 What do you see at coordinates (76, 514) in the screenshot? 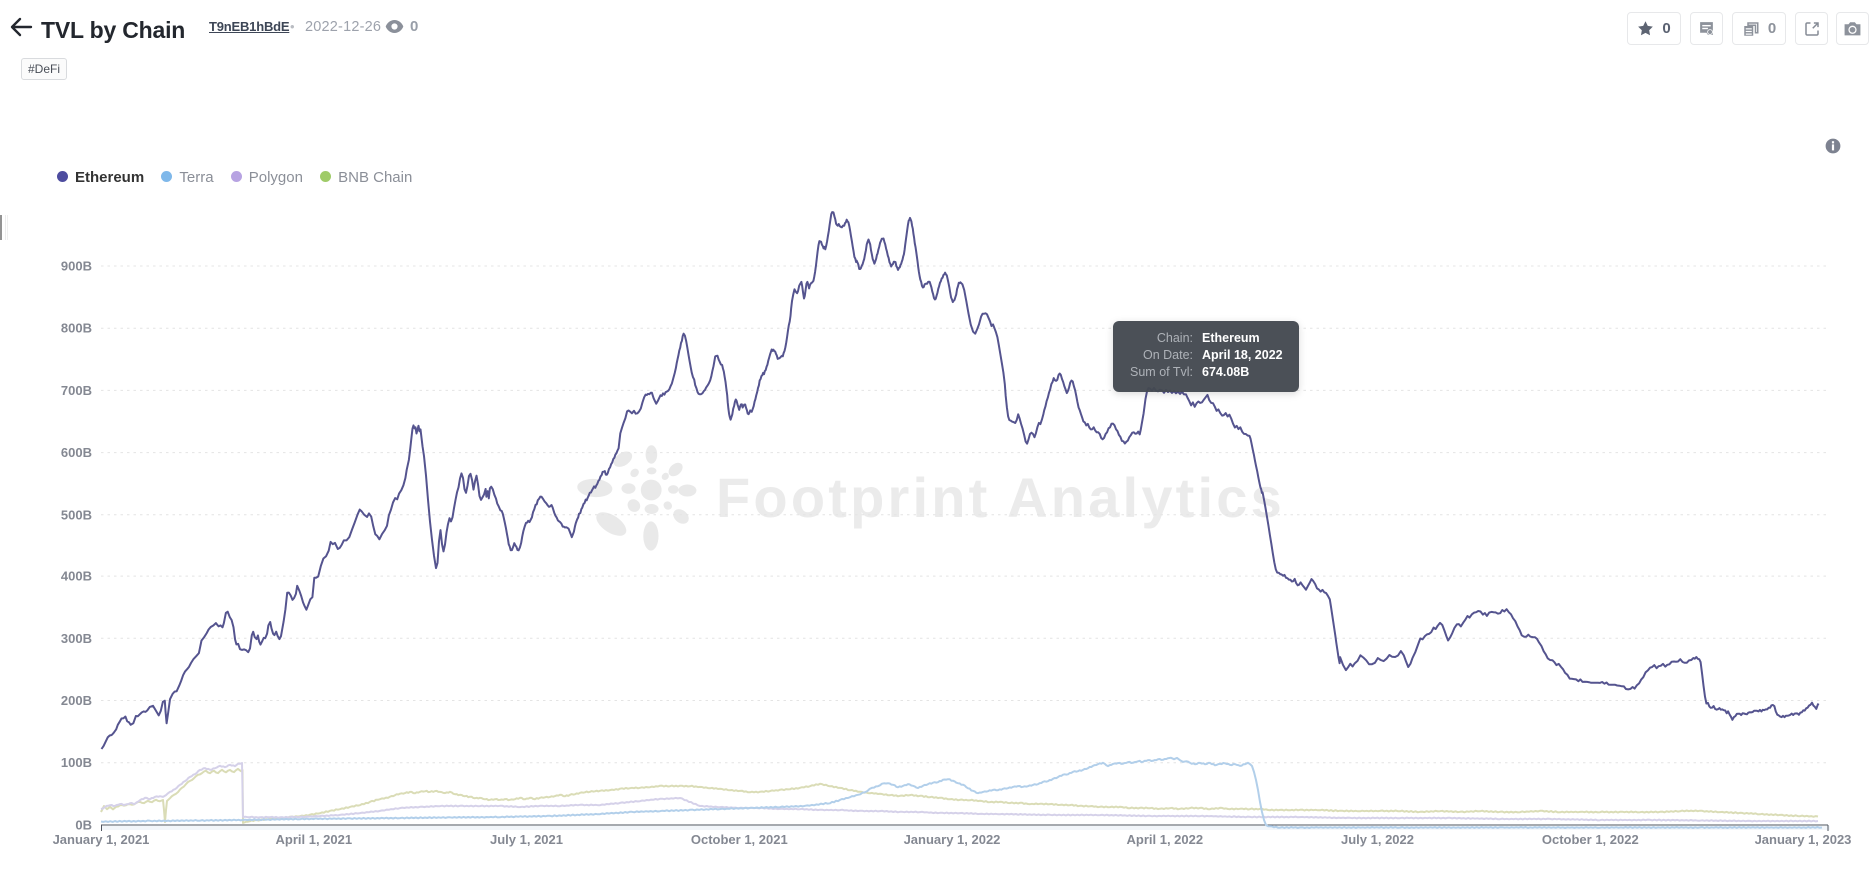
I see `svg-text: 500B` at bounding box center [76, 514].